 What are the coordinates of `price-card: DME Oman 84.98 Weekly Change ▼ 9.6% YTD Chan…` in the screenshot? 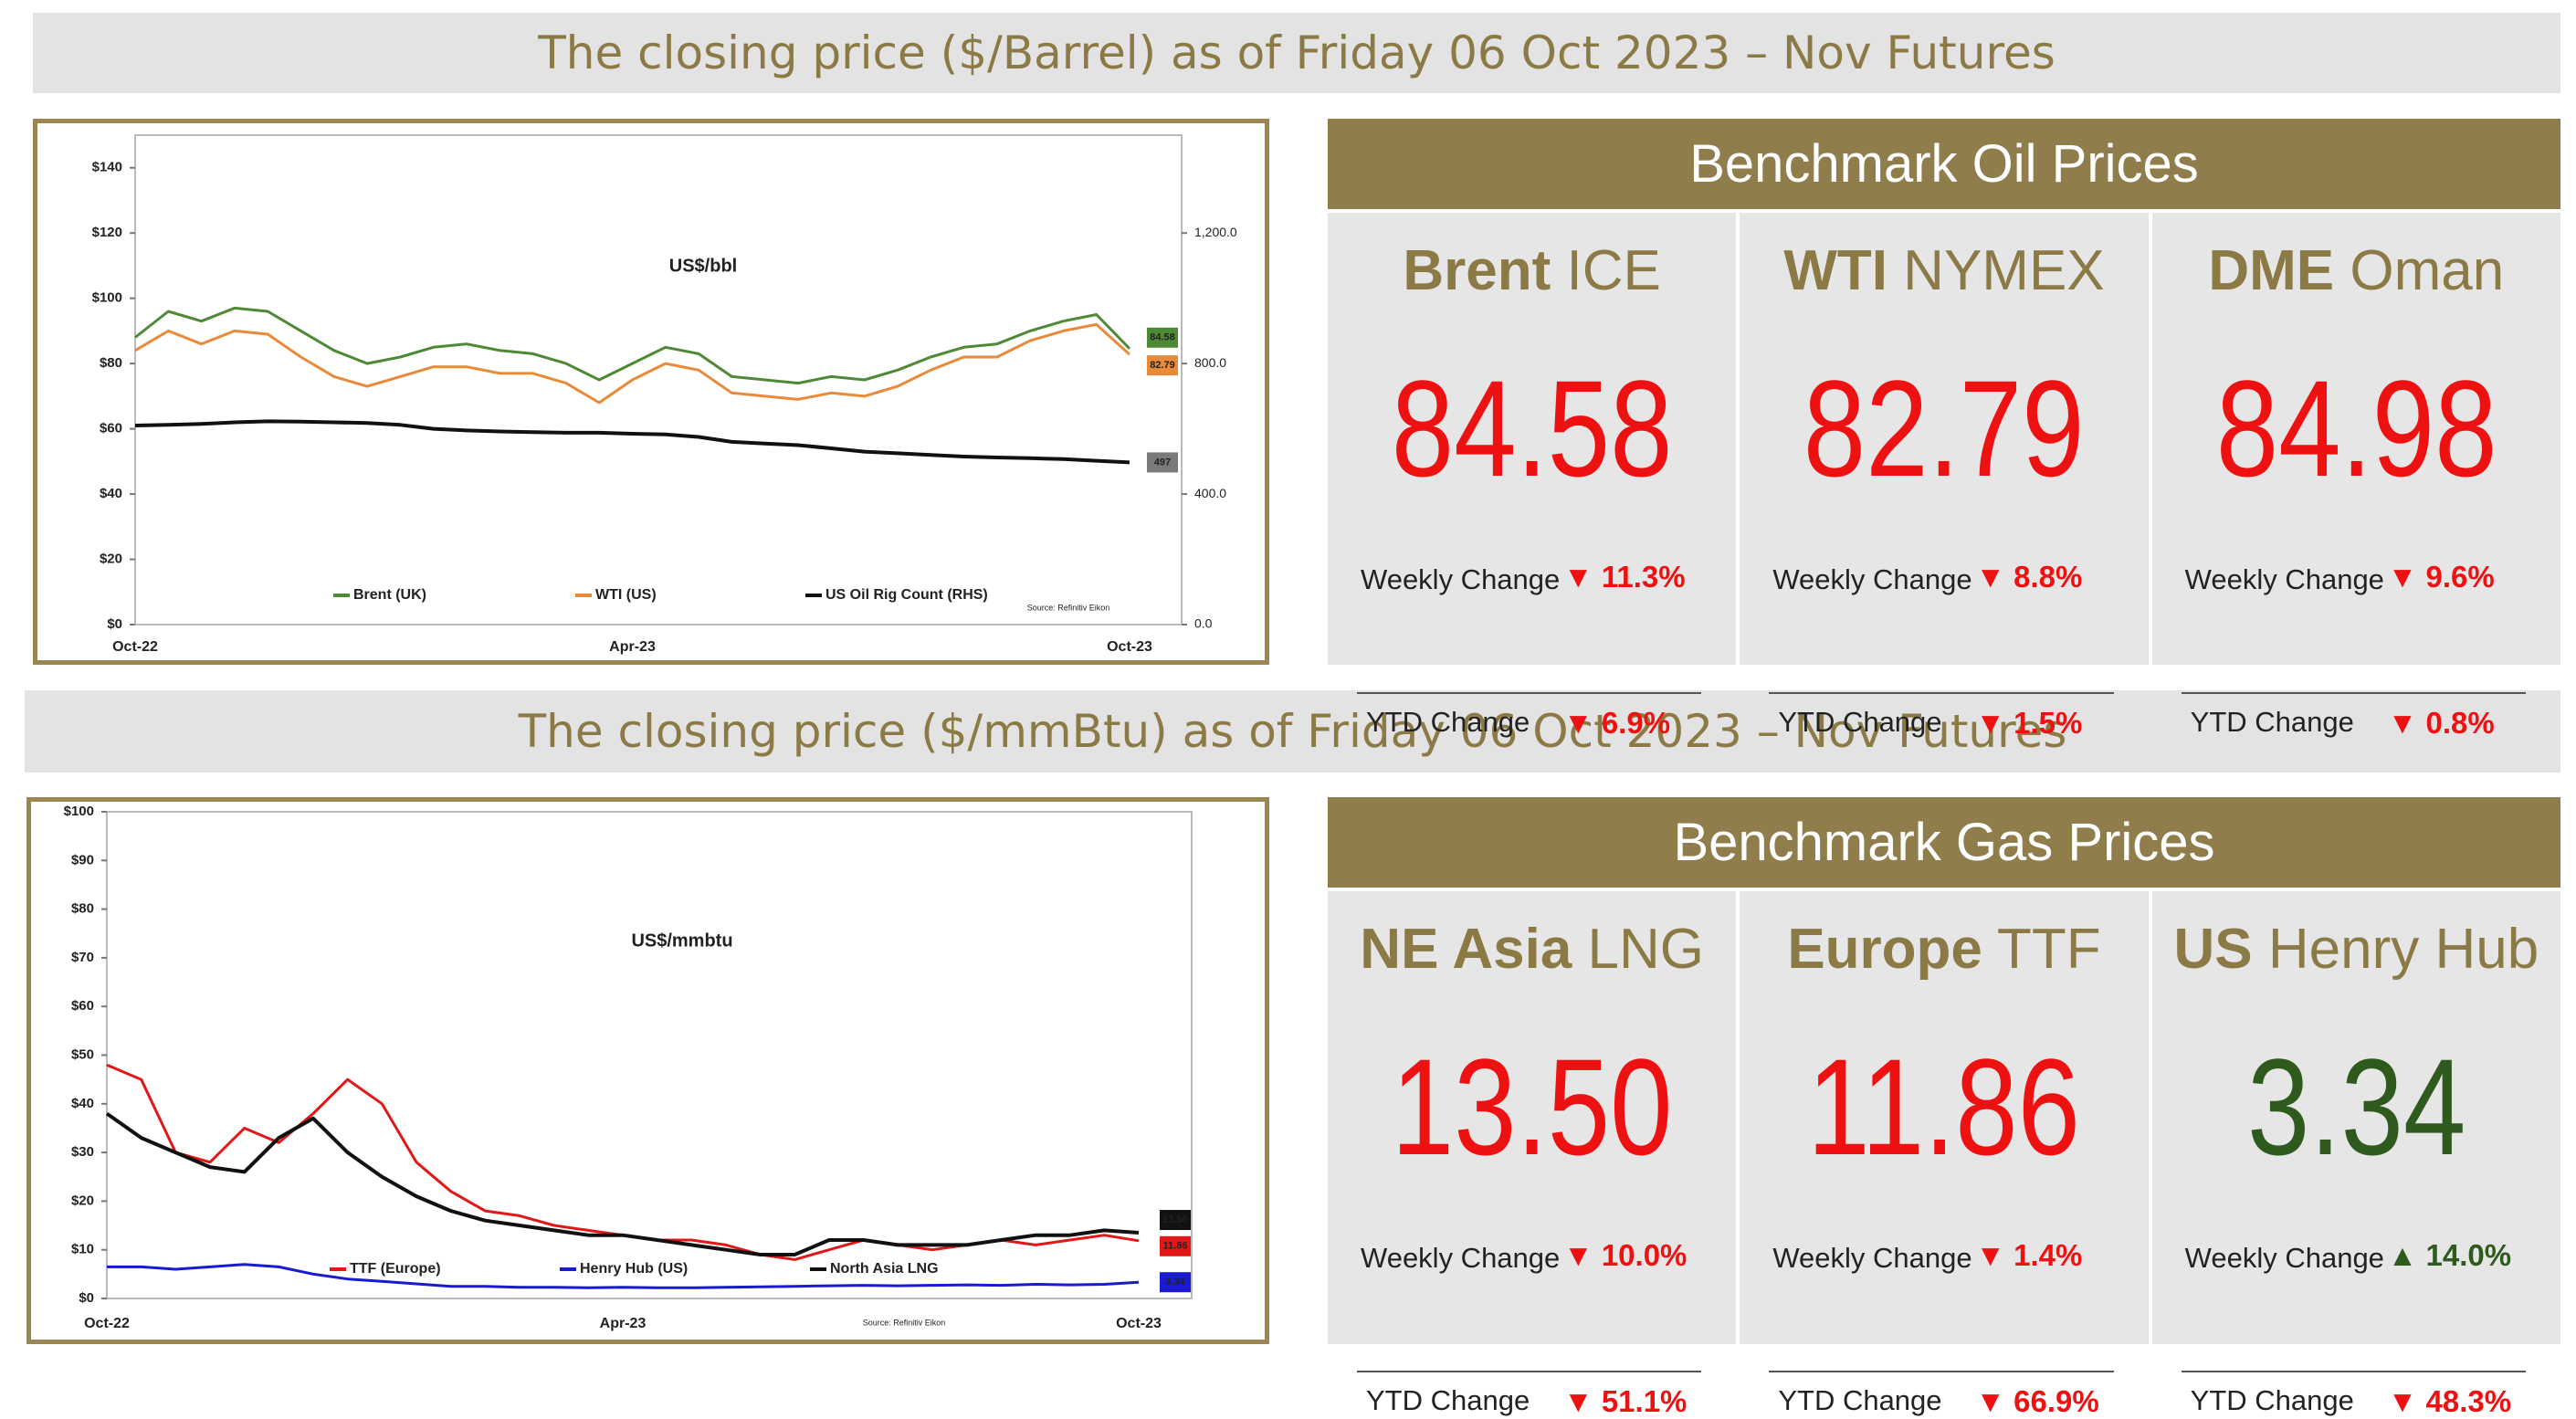 It's located at (2355, 476).